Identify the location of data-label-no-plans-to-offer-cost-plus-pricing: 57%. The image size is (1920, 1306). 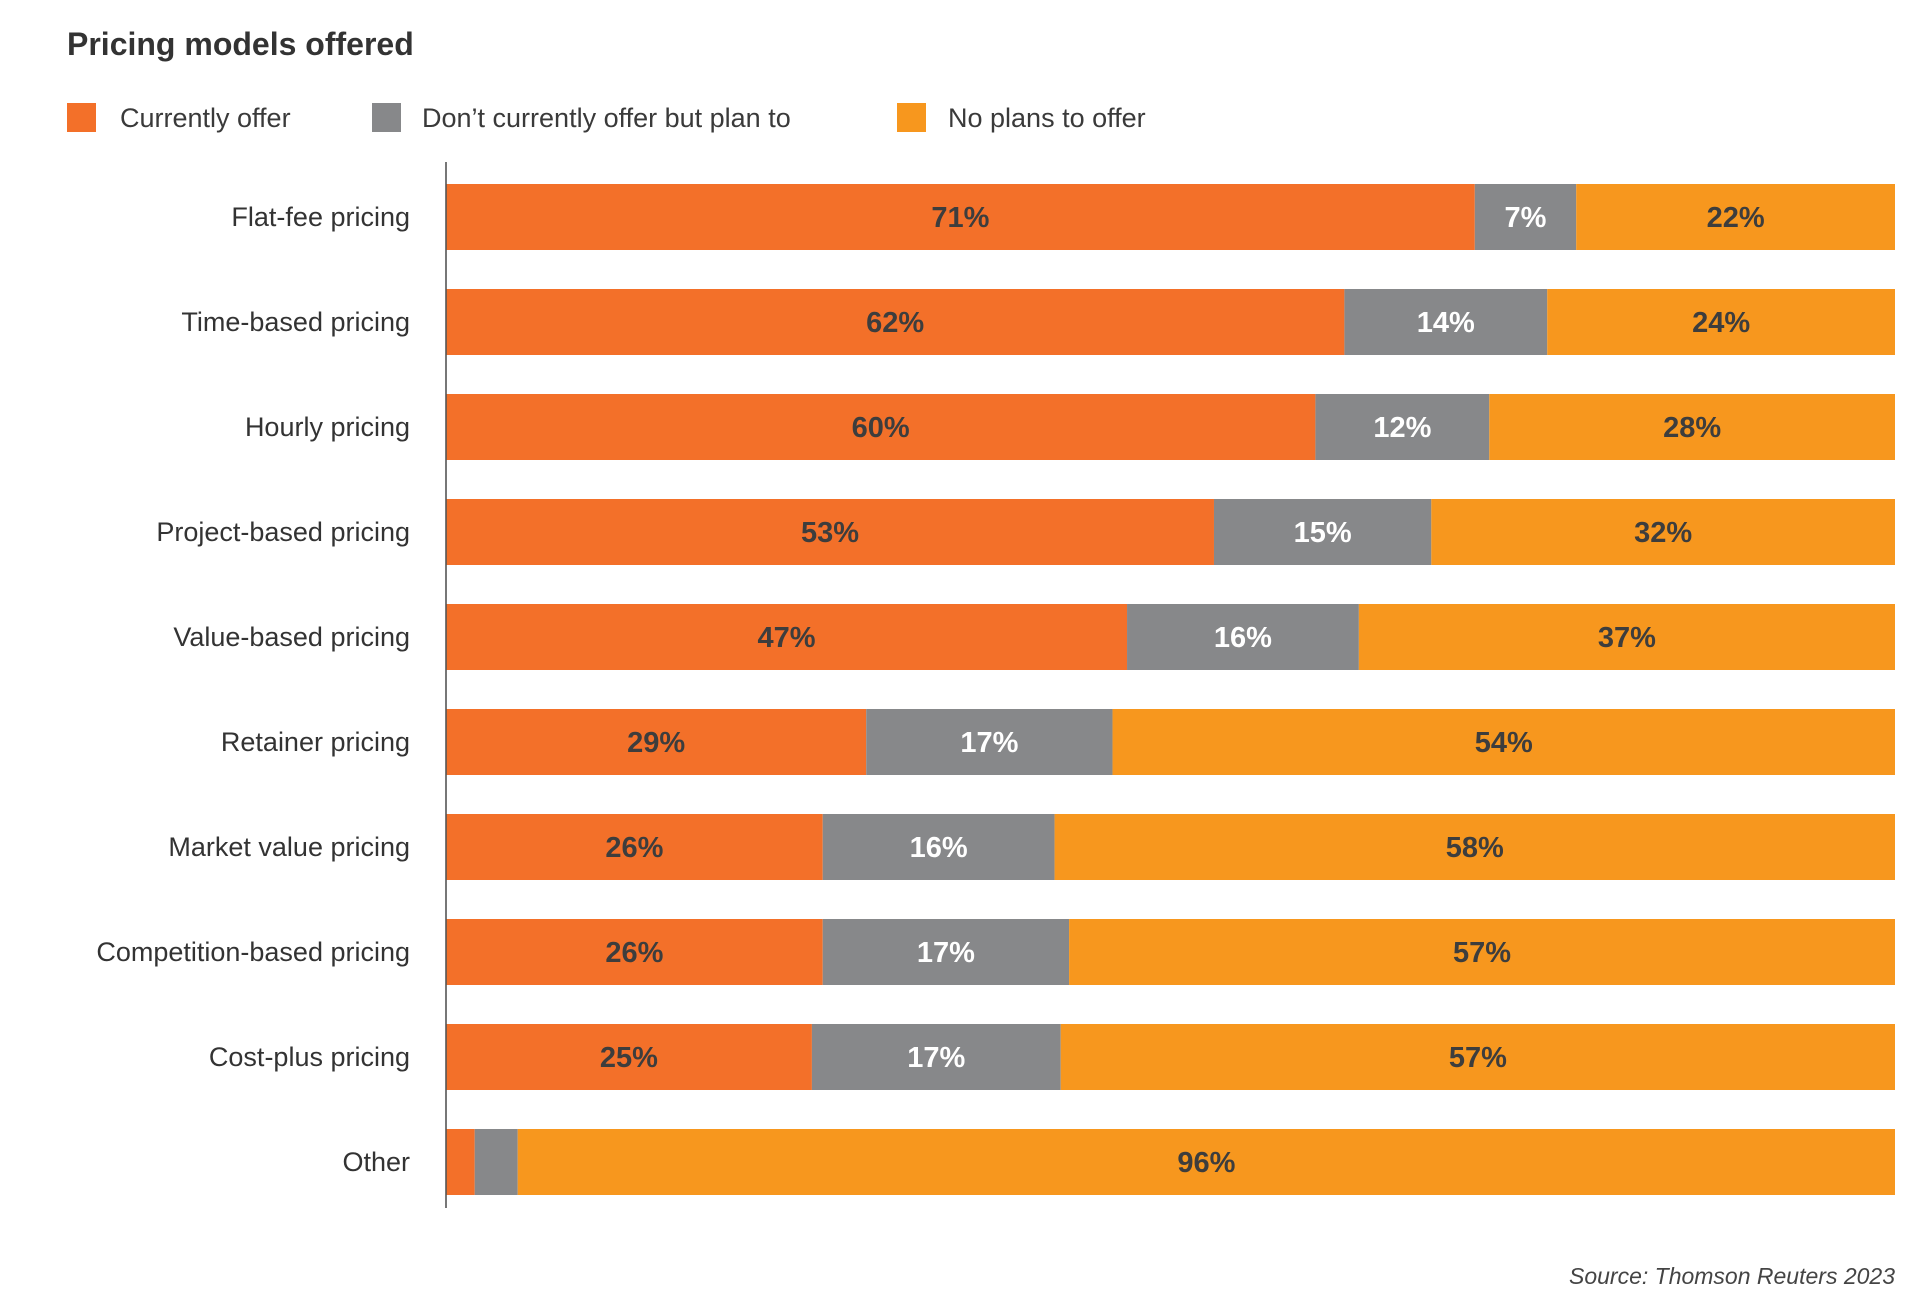
(1478, 1058).